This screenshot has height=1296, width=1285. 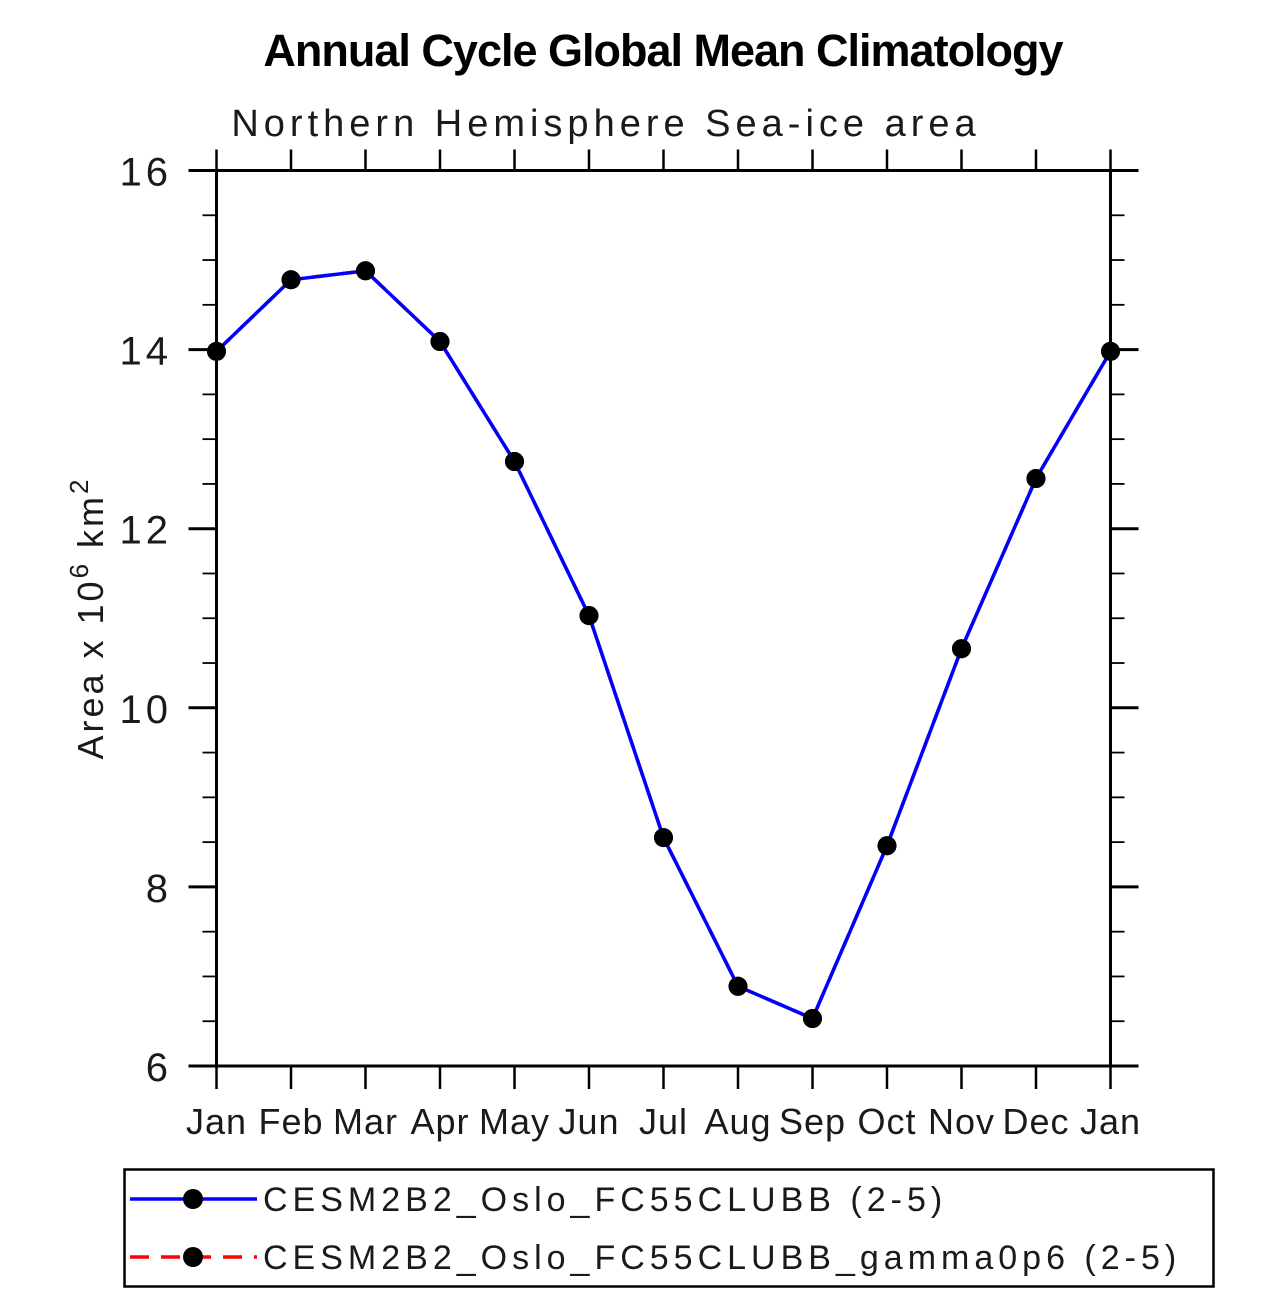 What do you see at coordinates (605, 1200) in the screenshot?
I see `legend-label: CESM2B2_Oslo_FC55CLUBB (2-5)` at bounding box center [605, 1200].